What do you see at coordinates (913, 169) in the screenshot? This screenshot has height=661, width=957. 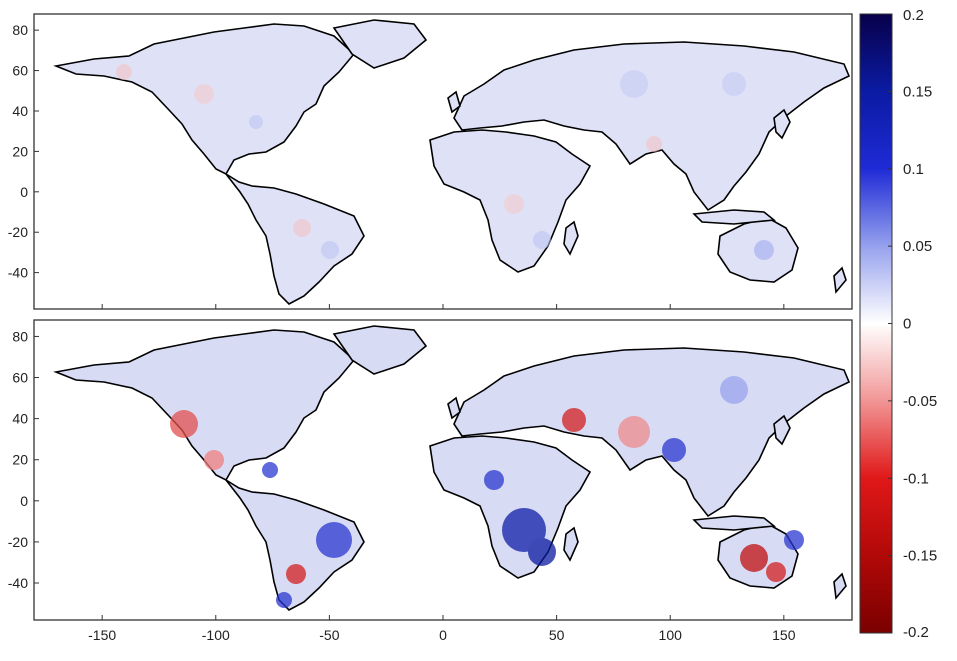 I see `colorbar-tick-label: 0.1` at bounding box center [913, 169].